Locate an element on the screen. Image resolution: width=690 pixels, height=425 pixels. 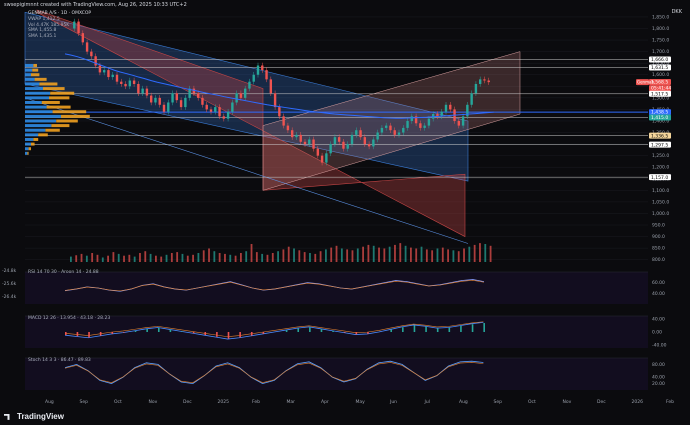
x-tick-label: Jun is located at coordinates (393, 402).